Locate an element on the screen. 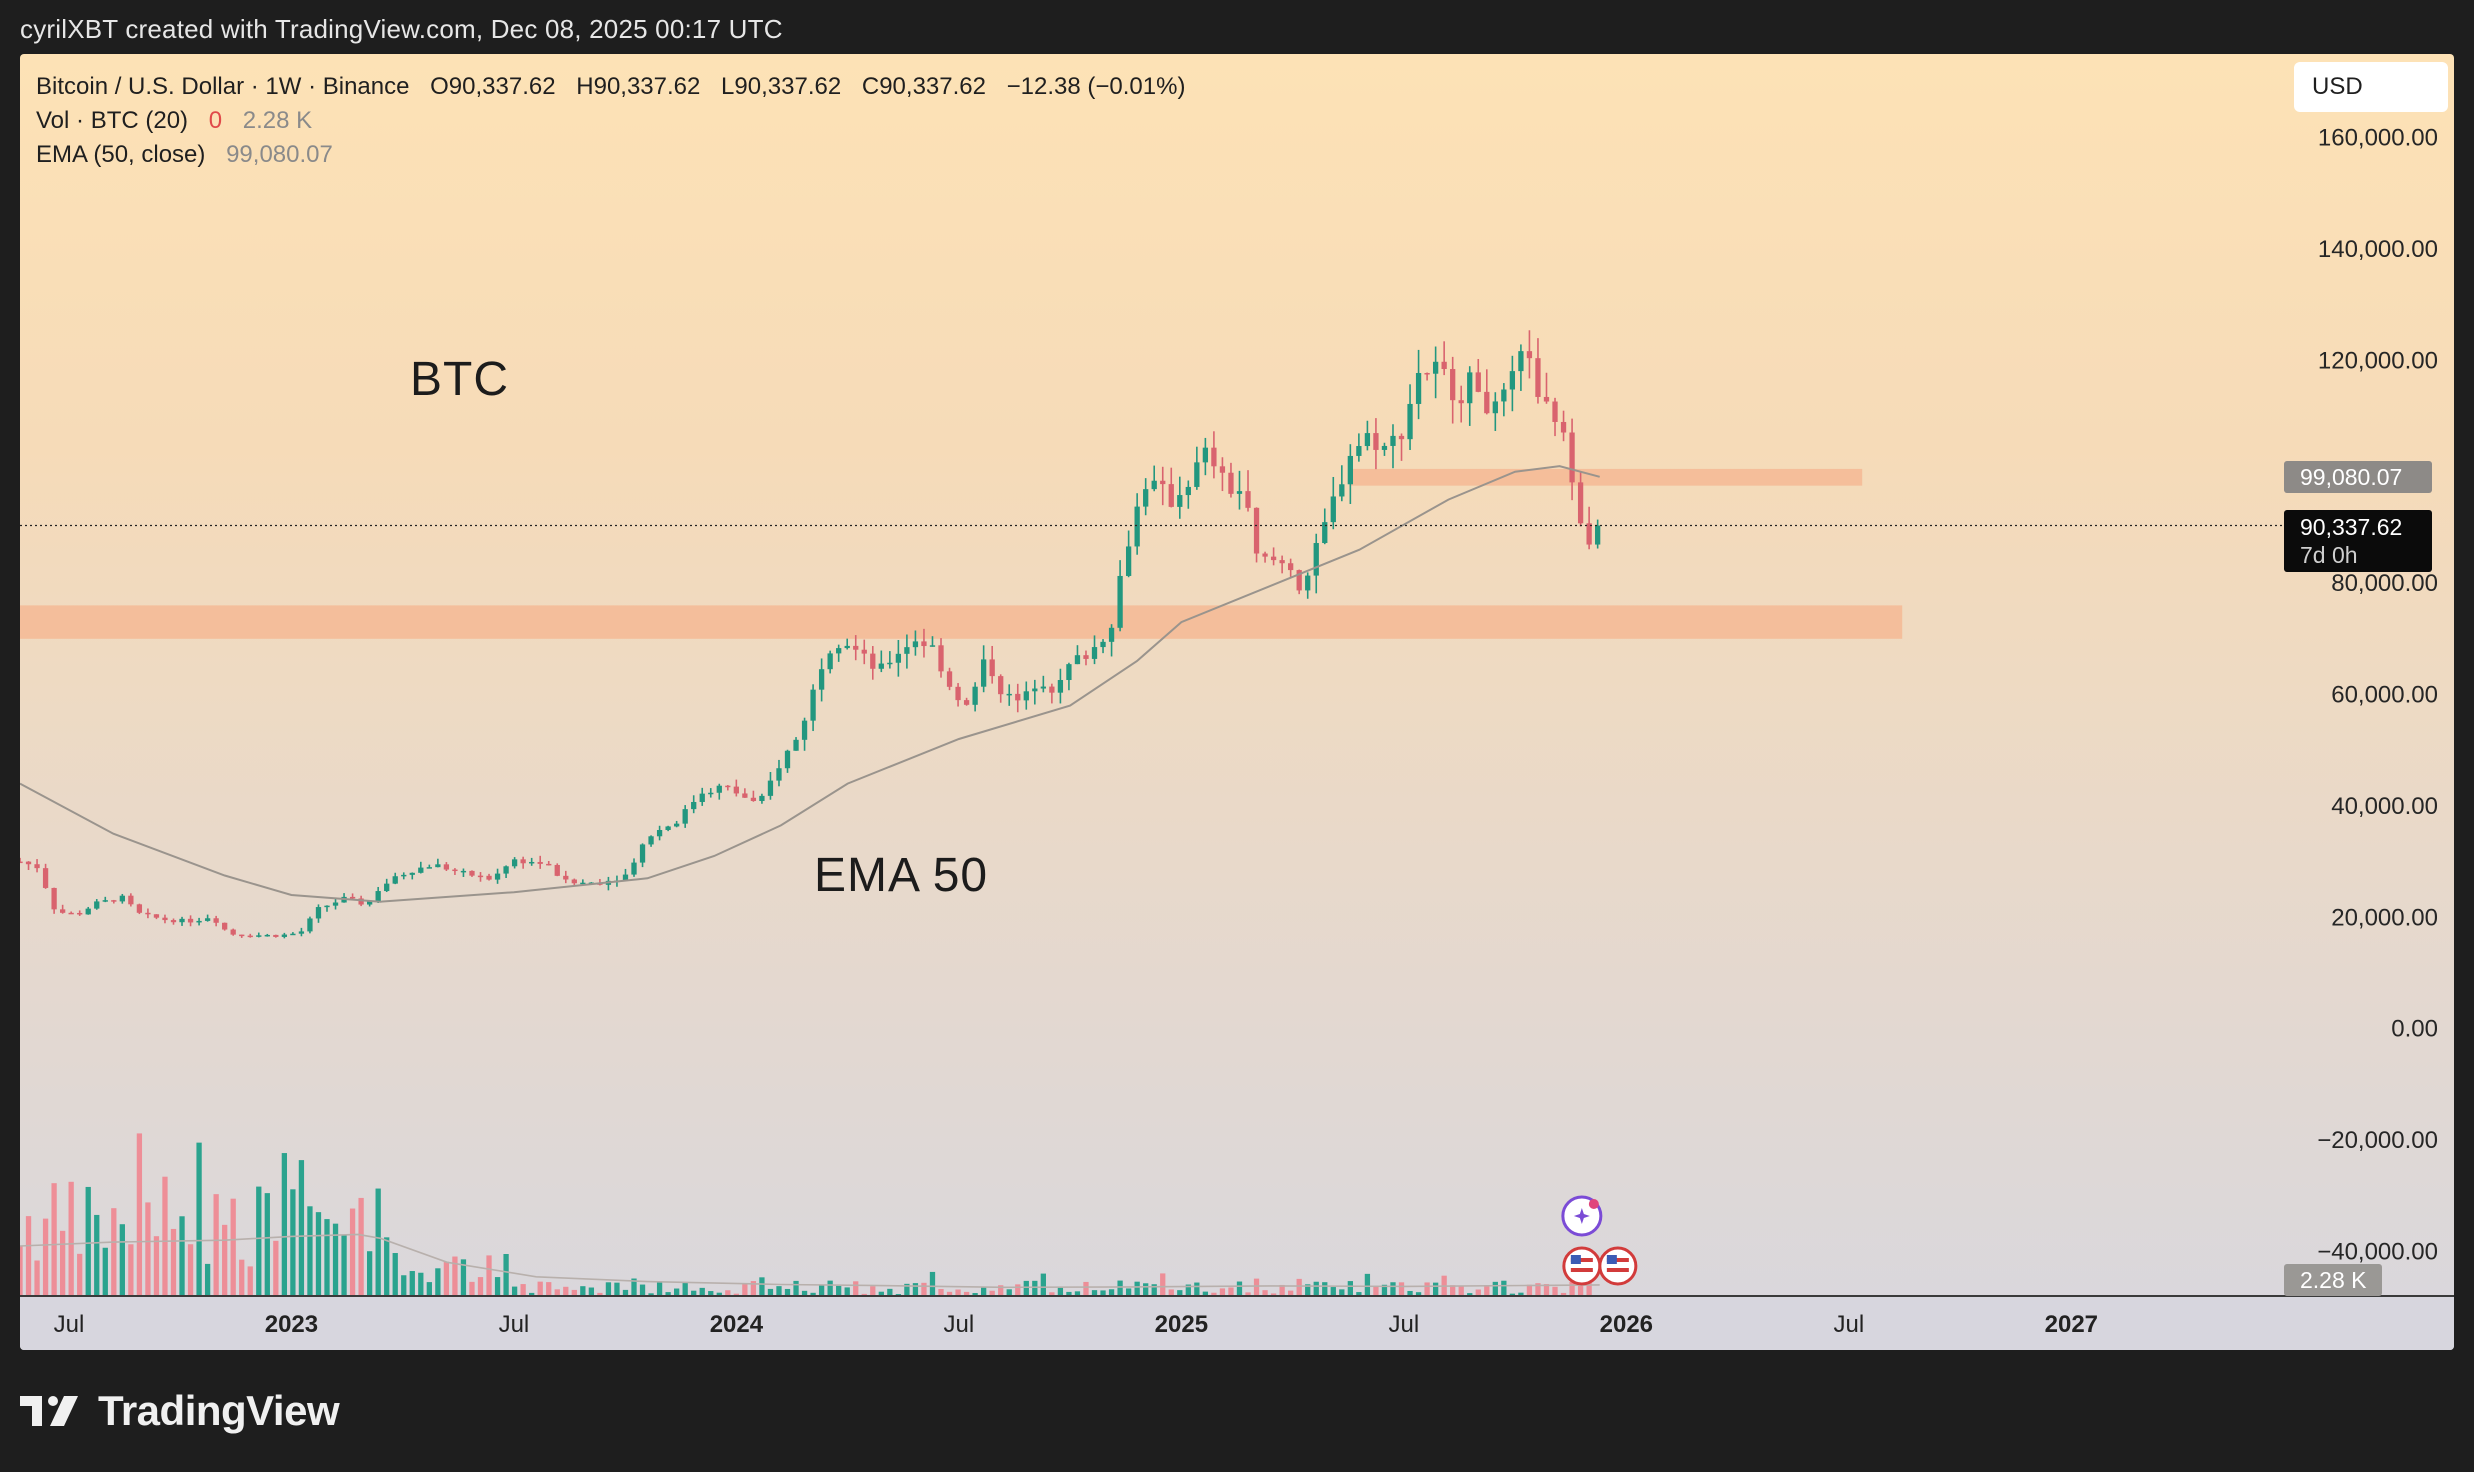 This screenshot has height=1472, width=2474. ema50-annotation: EMA 50 is located at coordinates (901, 875).